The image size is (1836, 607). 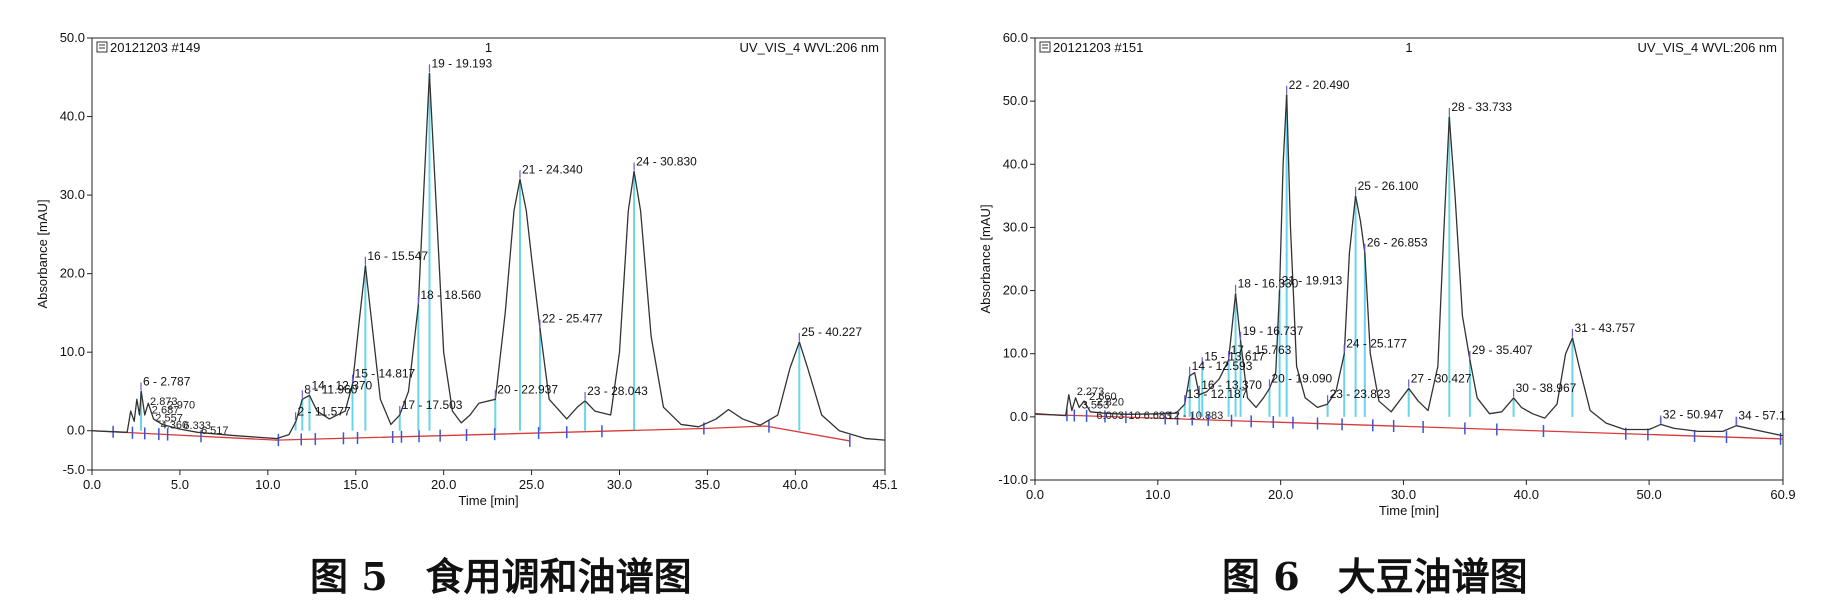 I want to click on cluster-peak-label: 6.517, so click(x=215, y=431).